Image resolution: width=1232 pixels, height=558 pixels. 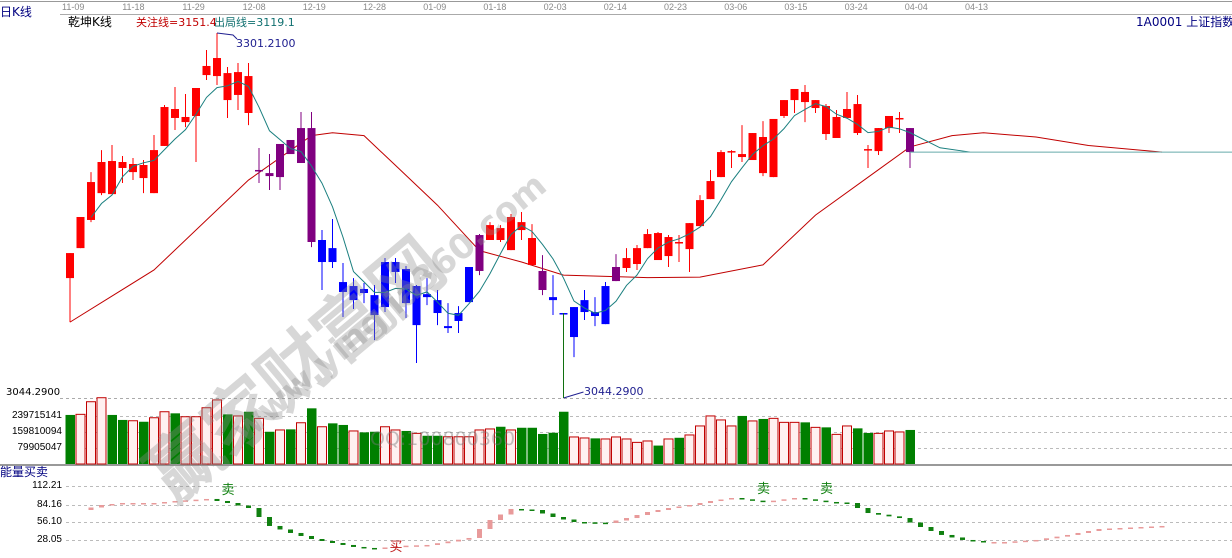 I want to click on date-tick: 04-04, so click(x=916, y=7).